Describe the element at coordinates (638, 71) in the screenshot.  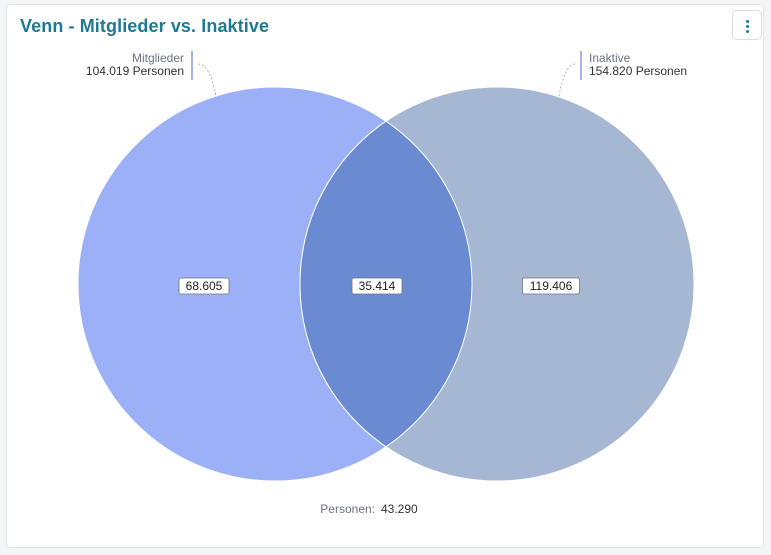
I see `legend-total-inaktive: 154.820 Personen` at that location.